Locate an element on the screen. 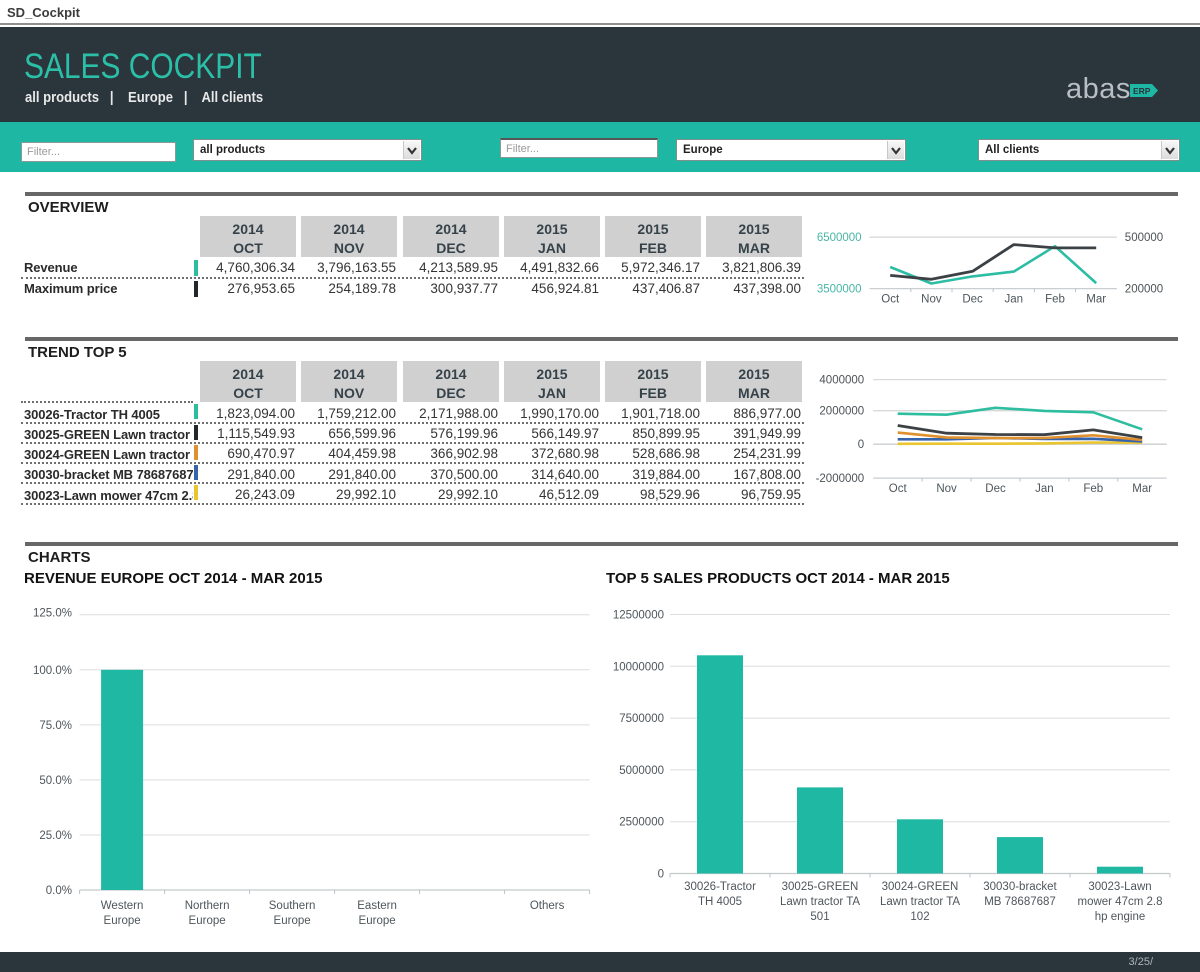  svg-text: 6500000 is located at coordinates (839, 238).